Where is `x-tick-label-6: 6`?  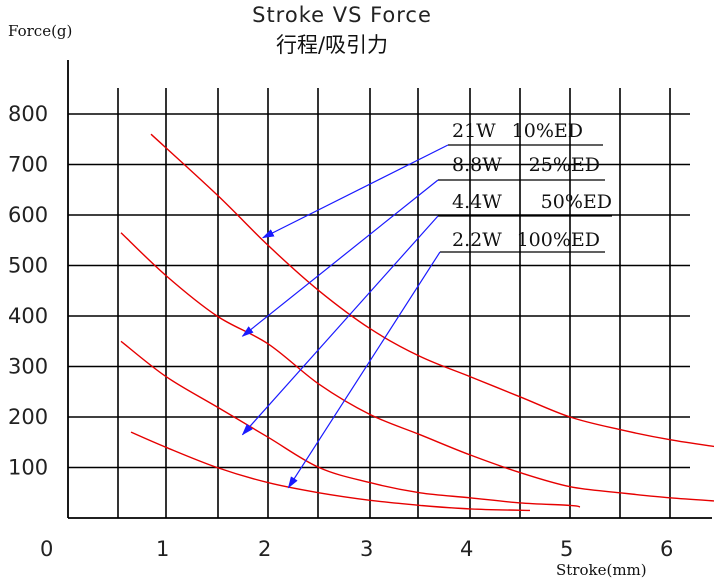 x-tick-label-6: 6 is located at coordinates (666, 549).